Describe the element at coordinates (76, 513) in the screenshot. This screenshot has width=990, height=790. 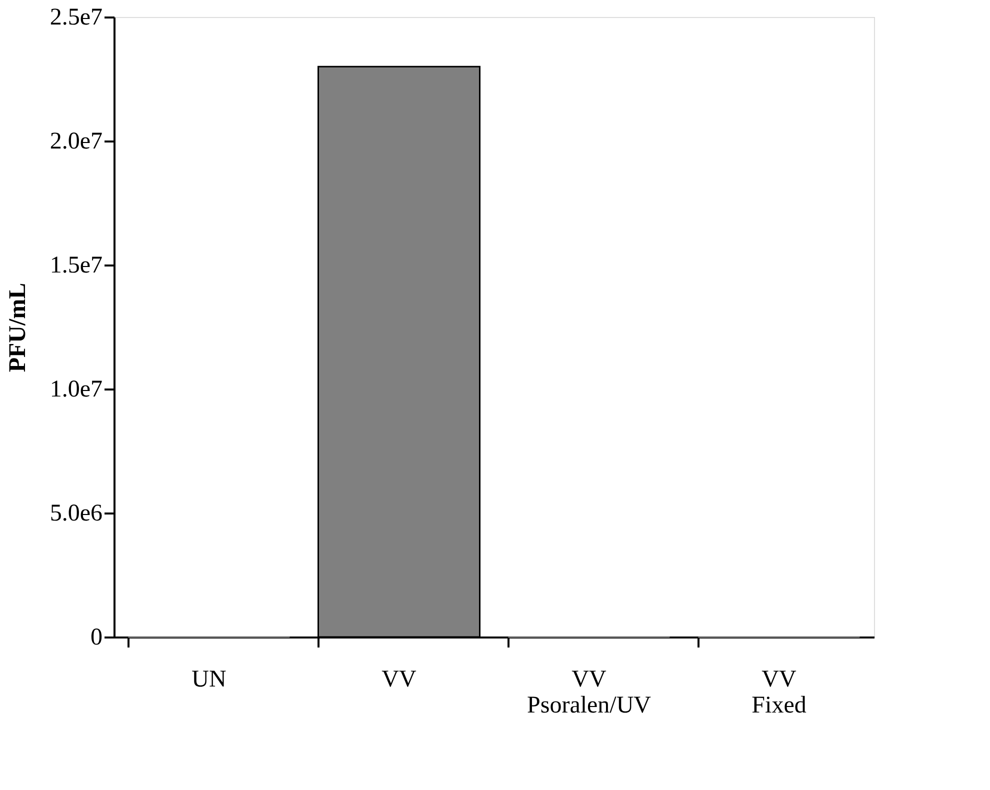
I see `y-tick-label: 5.0e6` at that location.